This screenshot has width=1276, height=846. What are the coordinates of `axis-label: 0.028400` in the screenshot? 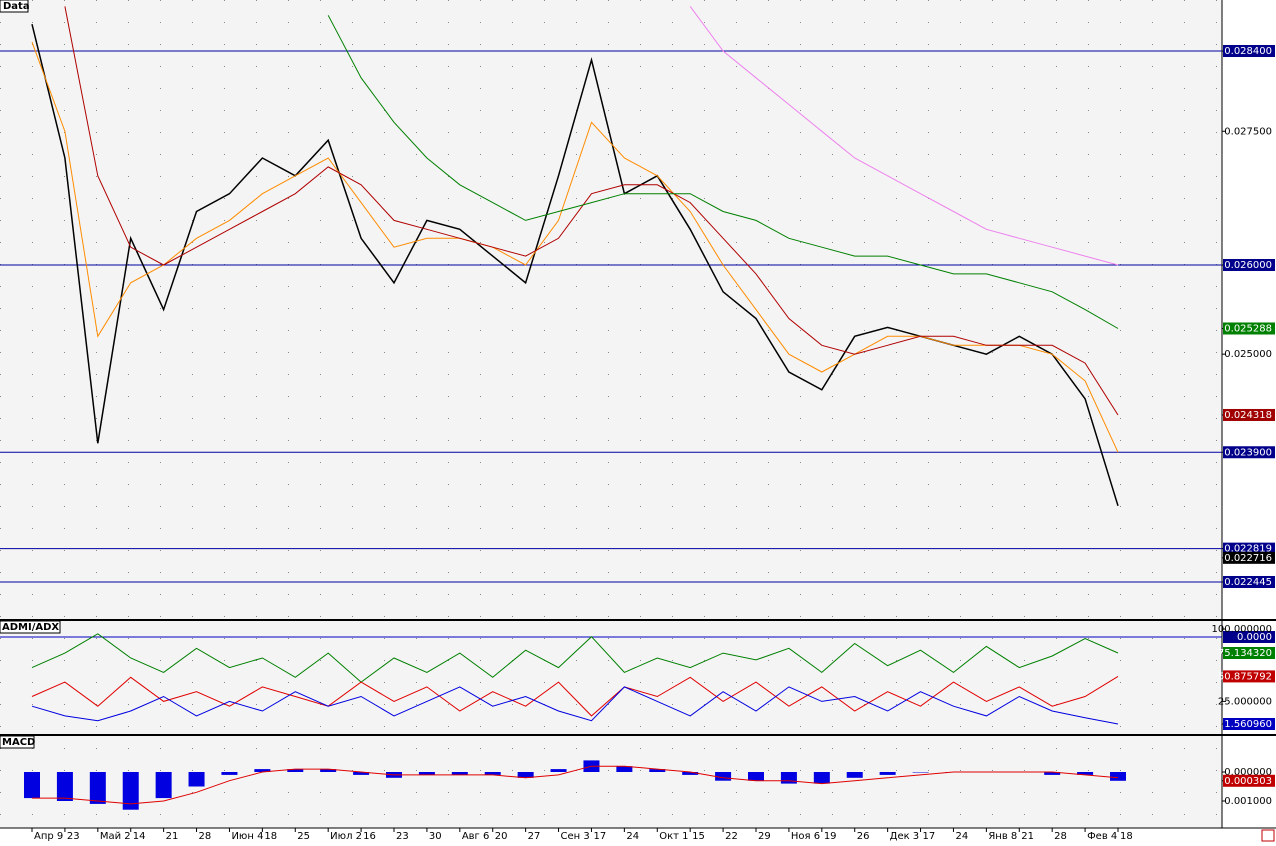 It's located at (1248, 51).